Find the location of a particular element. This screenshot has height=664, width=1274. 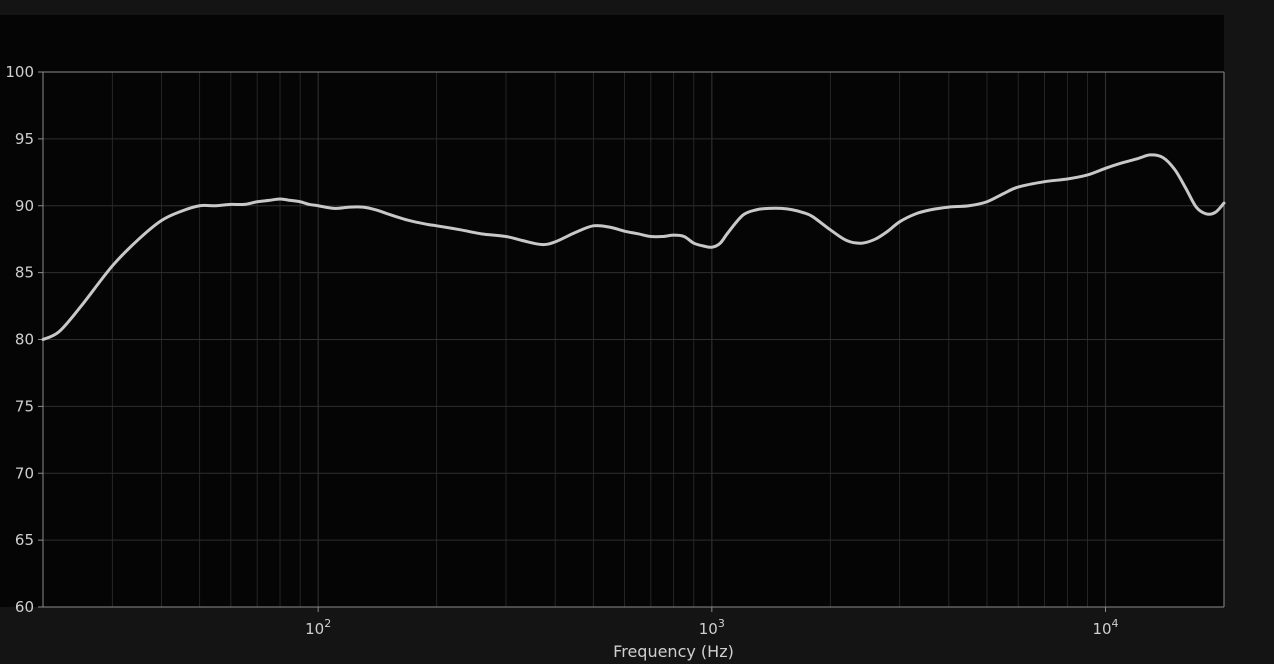

y-tick-label: 75 is located at coordinates (24, 406).